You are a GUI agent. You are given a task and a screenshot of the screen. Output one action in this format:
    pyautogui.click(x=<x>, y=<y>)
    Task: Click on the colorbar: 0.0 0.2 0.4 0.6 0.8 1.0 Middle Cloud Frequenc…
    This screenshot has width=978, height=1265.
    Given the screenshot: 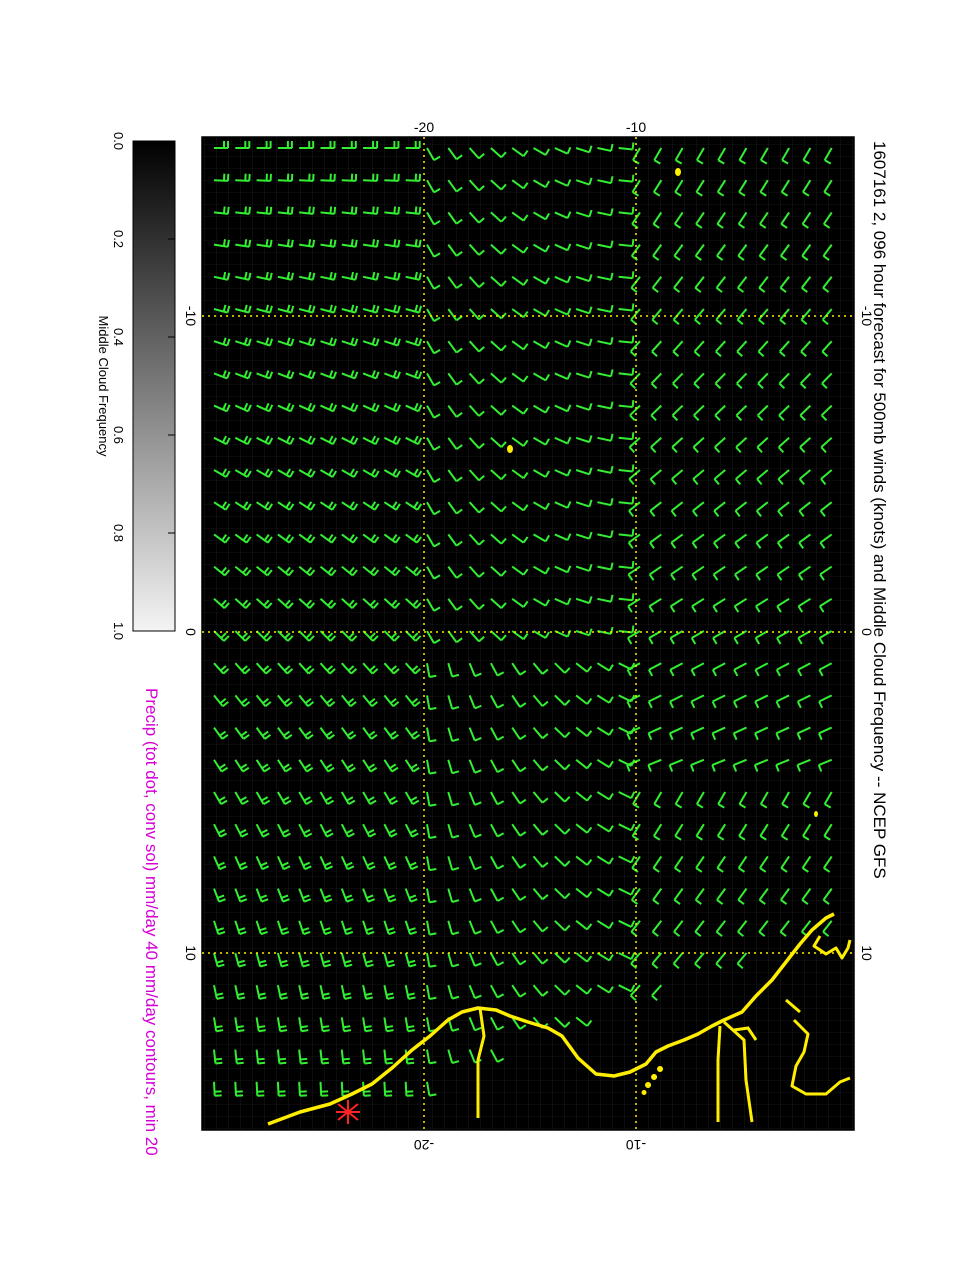 What is the action you would take?
    pyautogui.click(x=136, y=386)
    